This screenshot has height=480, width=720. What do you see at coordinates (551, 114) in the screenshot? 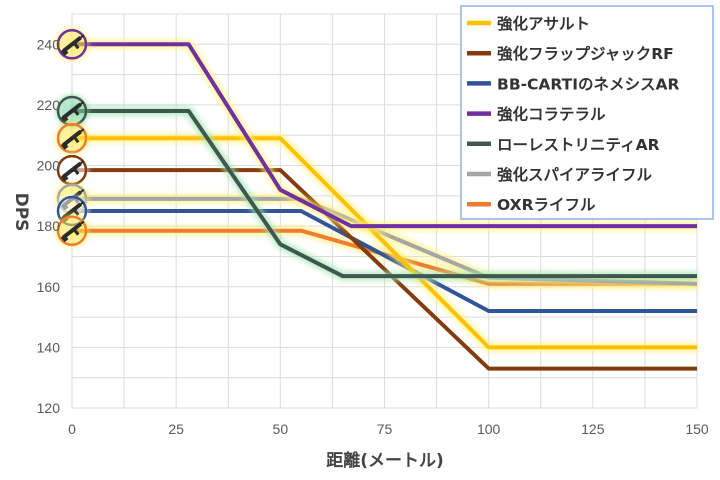
I see `legend-label: 強化コラテラル` at bounding box center [551, 114].